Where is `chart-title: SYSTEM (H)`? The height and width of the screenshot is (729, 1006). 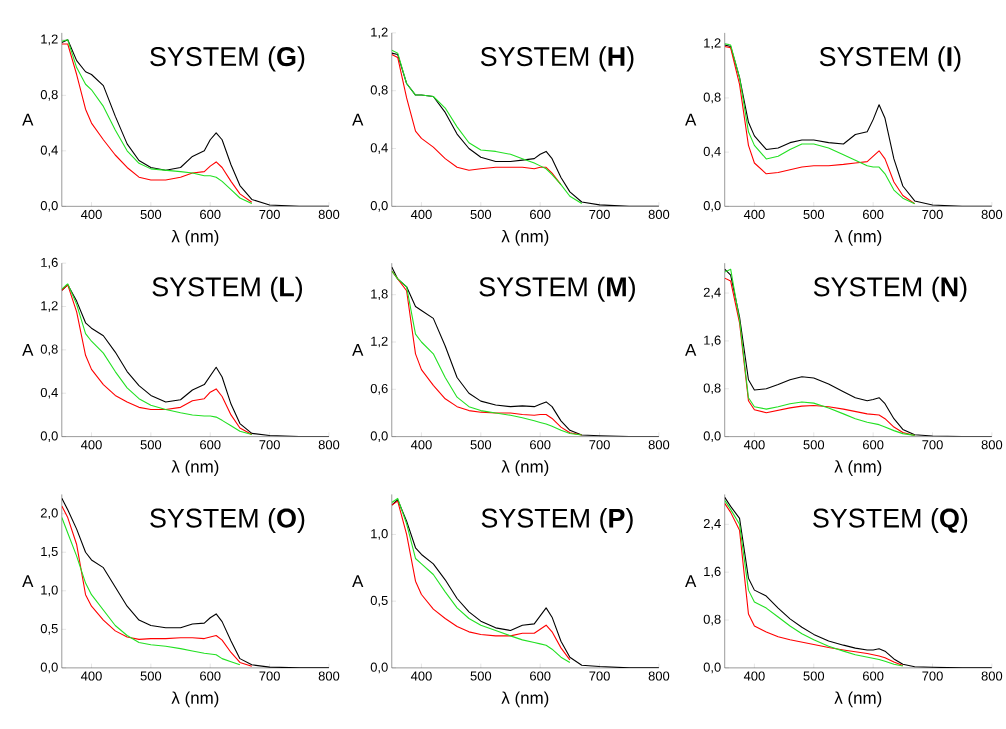 chart-title: SYSTEM (H) is located at coordinates (557, 59).